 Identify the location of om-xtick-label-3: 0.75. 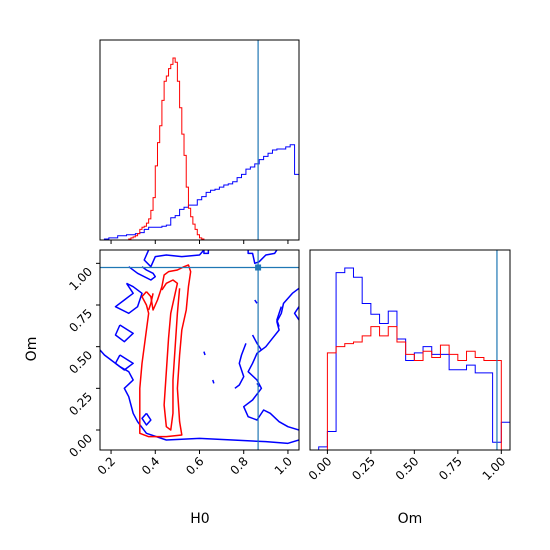
(450, 468).